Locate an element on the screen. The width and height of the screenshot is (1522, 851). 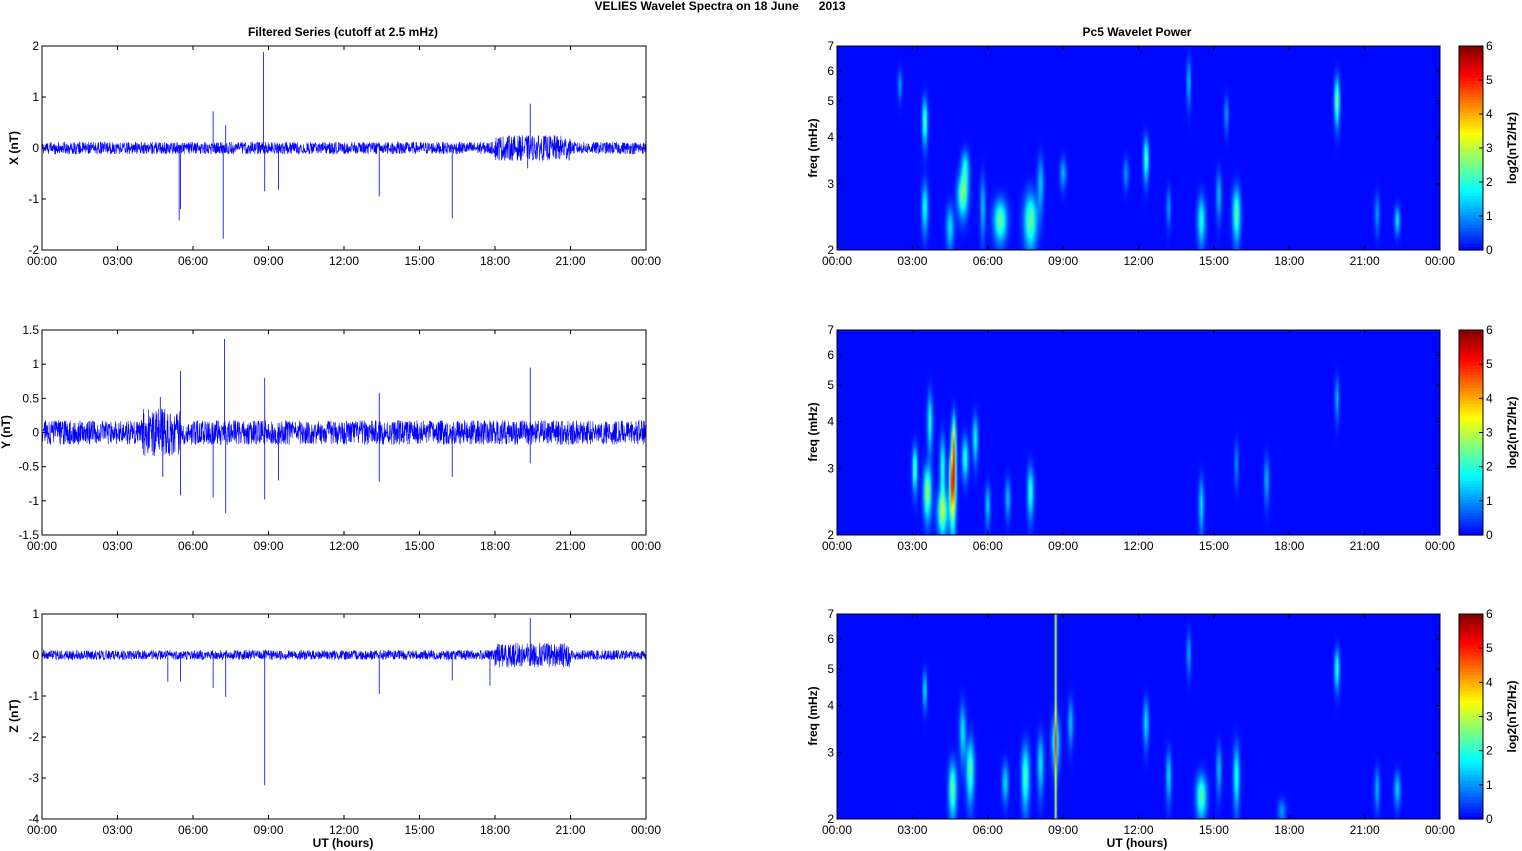
colorbar-tick-label: 3 is located at coordinates (1489, 717).